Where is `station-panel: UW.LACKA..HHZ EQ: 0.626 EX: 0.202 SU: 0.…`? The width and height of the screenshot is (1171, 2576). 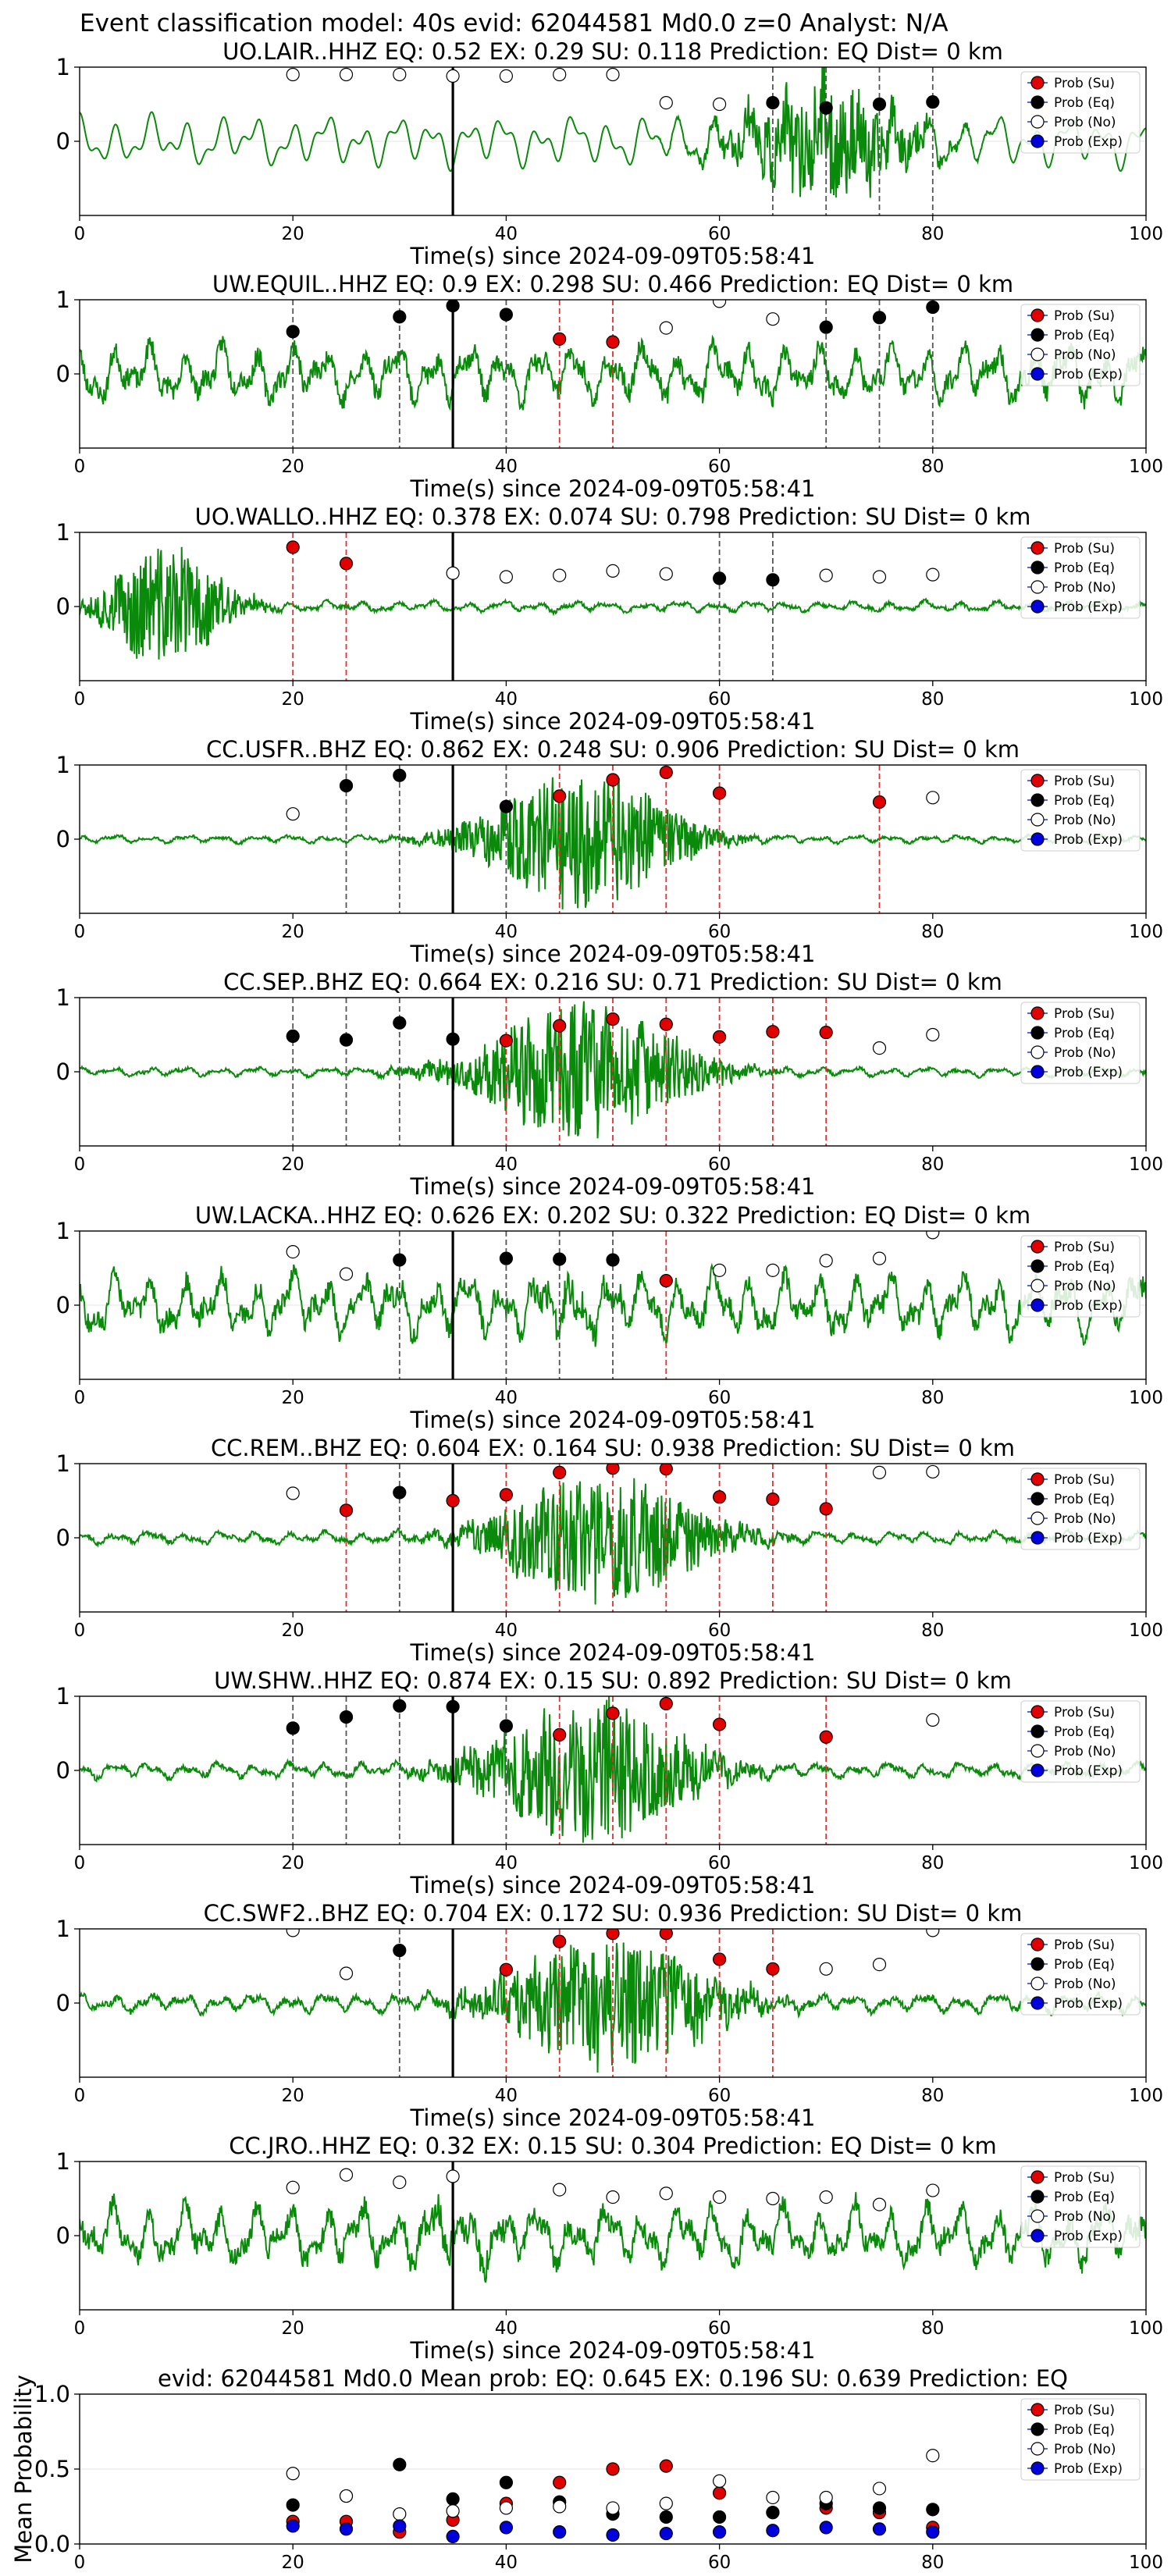 station-panel: UW.LACKA..HHZ EQ: 0.626 EX: 0.202 SU: 0.… is located at coordinates (609, 1317).